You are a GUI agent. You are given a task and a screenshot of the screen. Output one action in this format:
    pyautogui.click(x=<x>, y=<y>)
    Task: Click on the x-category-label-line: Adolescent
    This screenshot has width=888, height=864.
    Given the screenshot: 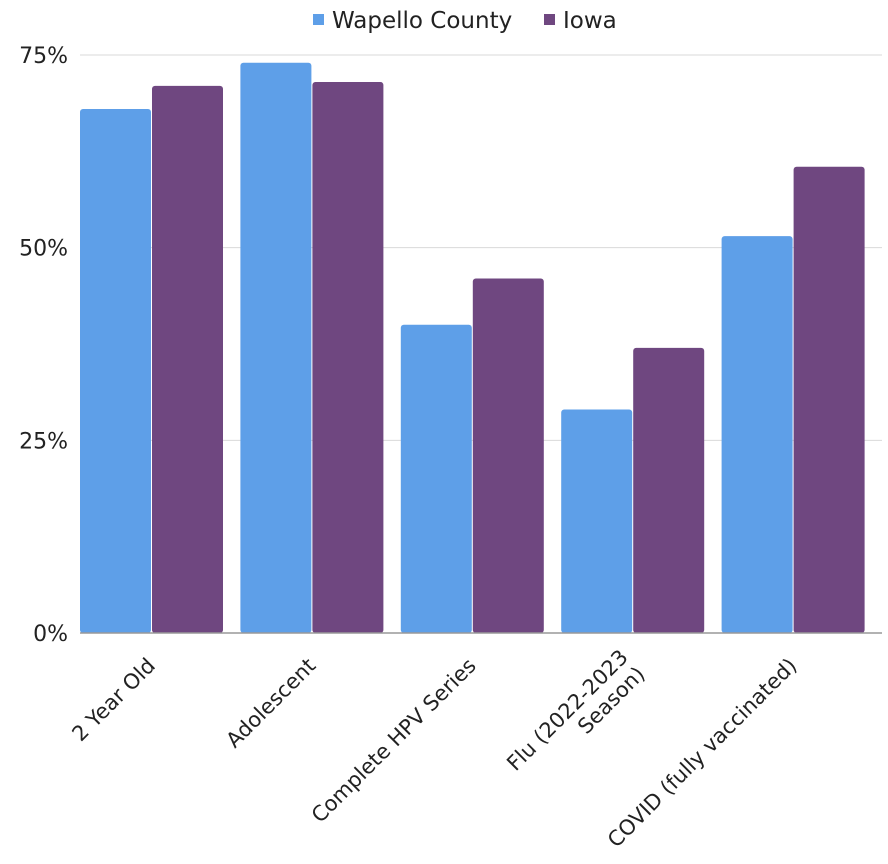 What is the action you would take?
    pyautogui.click(x=270, y=703)
    